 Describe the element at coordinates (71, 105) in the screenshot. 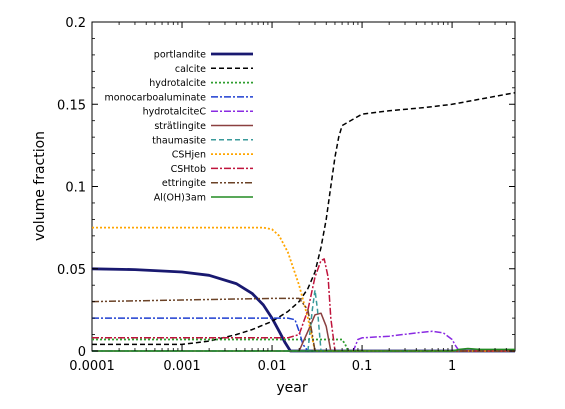

I see `y-tick-label: 0.15` at that location.